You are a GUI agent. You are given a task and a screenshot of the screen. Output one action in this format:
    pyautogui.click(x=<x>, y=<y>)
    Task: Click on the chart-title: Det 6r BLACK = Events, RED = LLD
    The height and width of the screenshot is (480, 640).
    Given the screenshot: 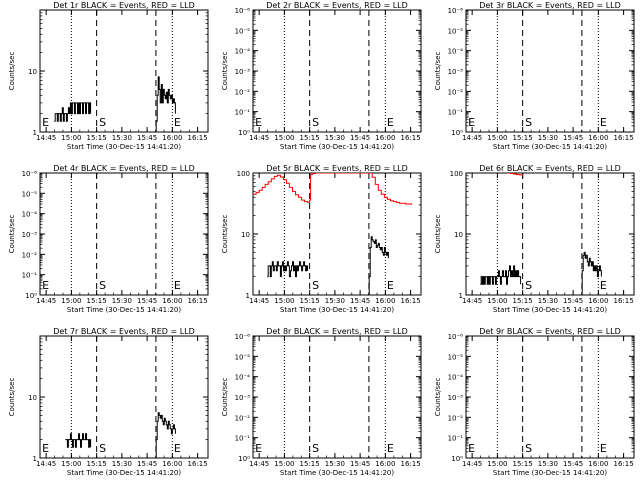 What is the action you would take?
    pyautogui.click(x=550, y=168)
    